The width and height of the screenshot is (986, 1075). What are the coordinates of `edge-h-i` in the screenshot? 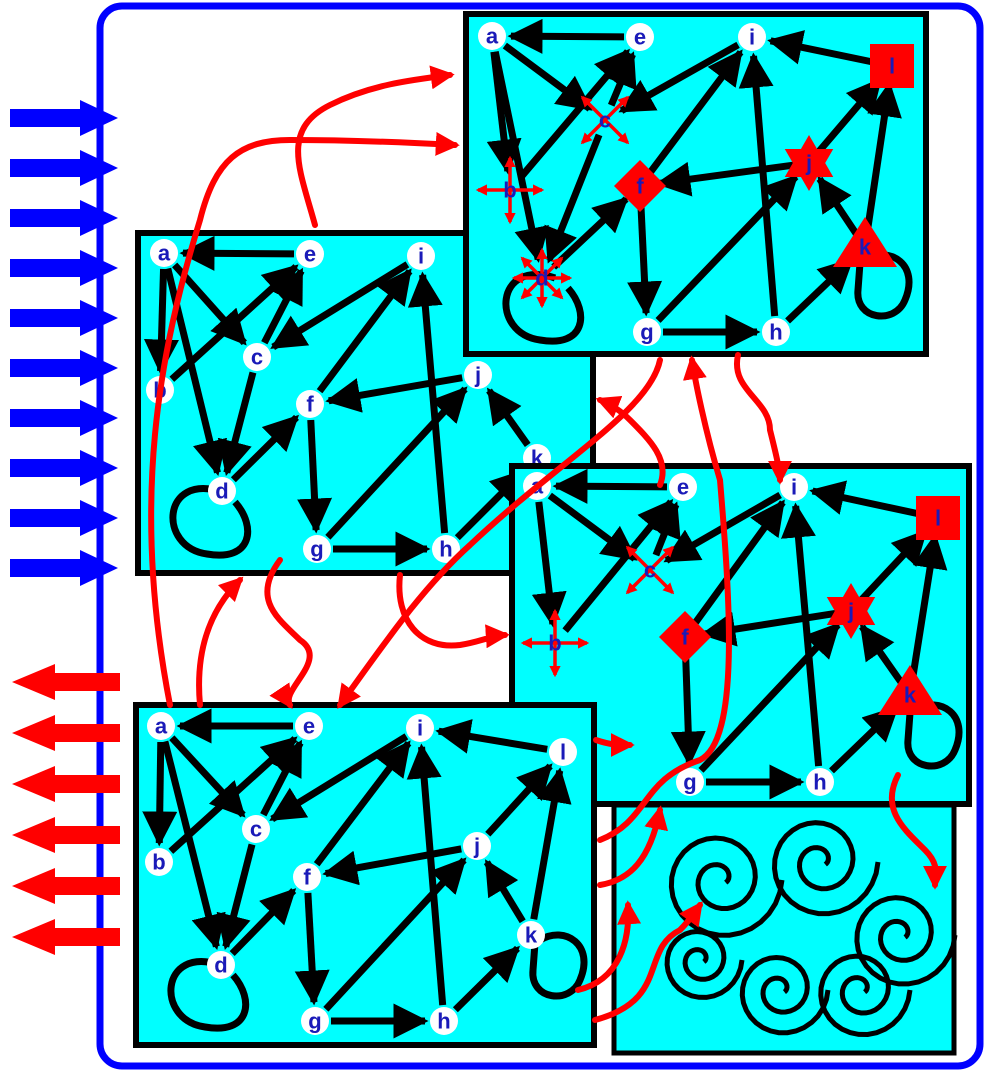 It's located at (426, 874).